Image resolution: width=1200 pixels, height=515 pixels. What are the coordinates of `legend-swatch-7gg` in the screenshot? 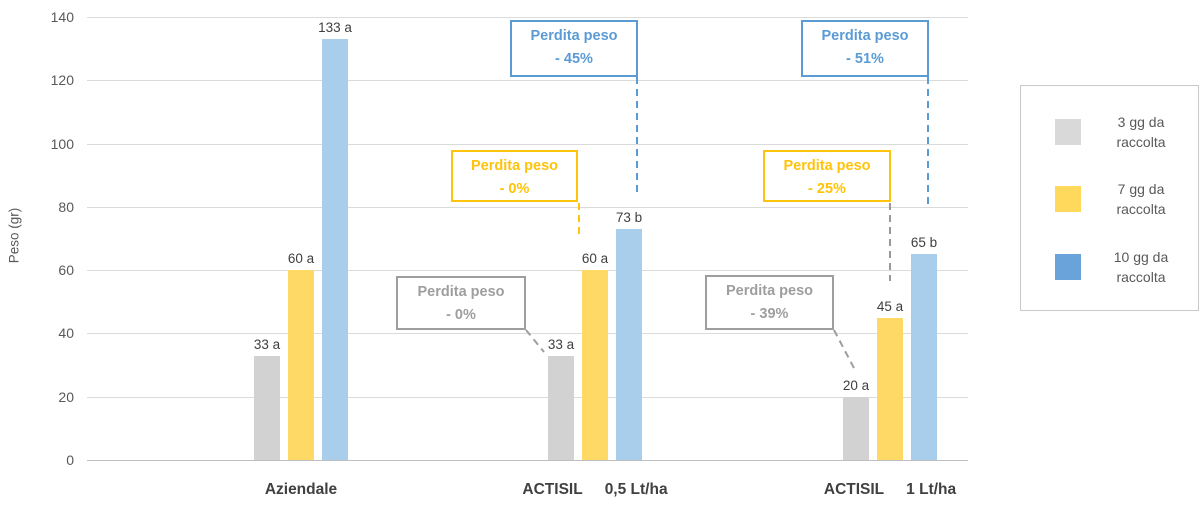 It's located at (1068, 199).